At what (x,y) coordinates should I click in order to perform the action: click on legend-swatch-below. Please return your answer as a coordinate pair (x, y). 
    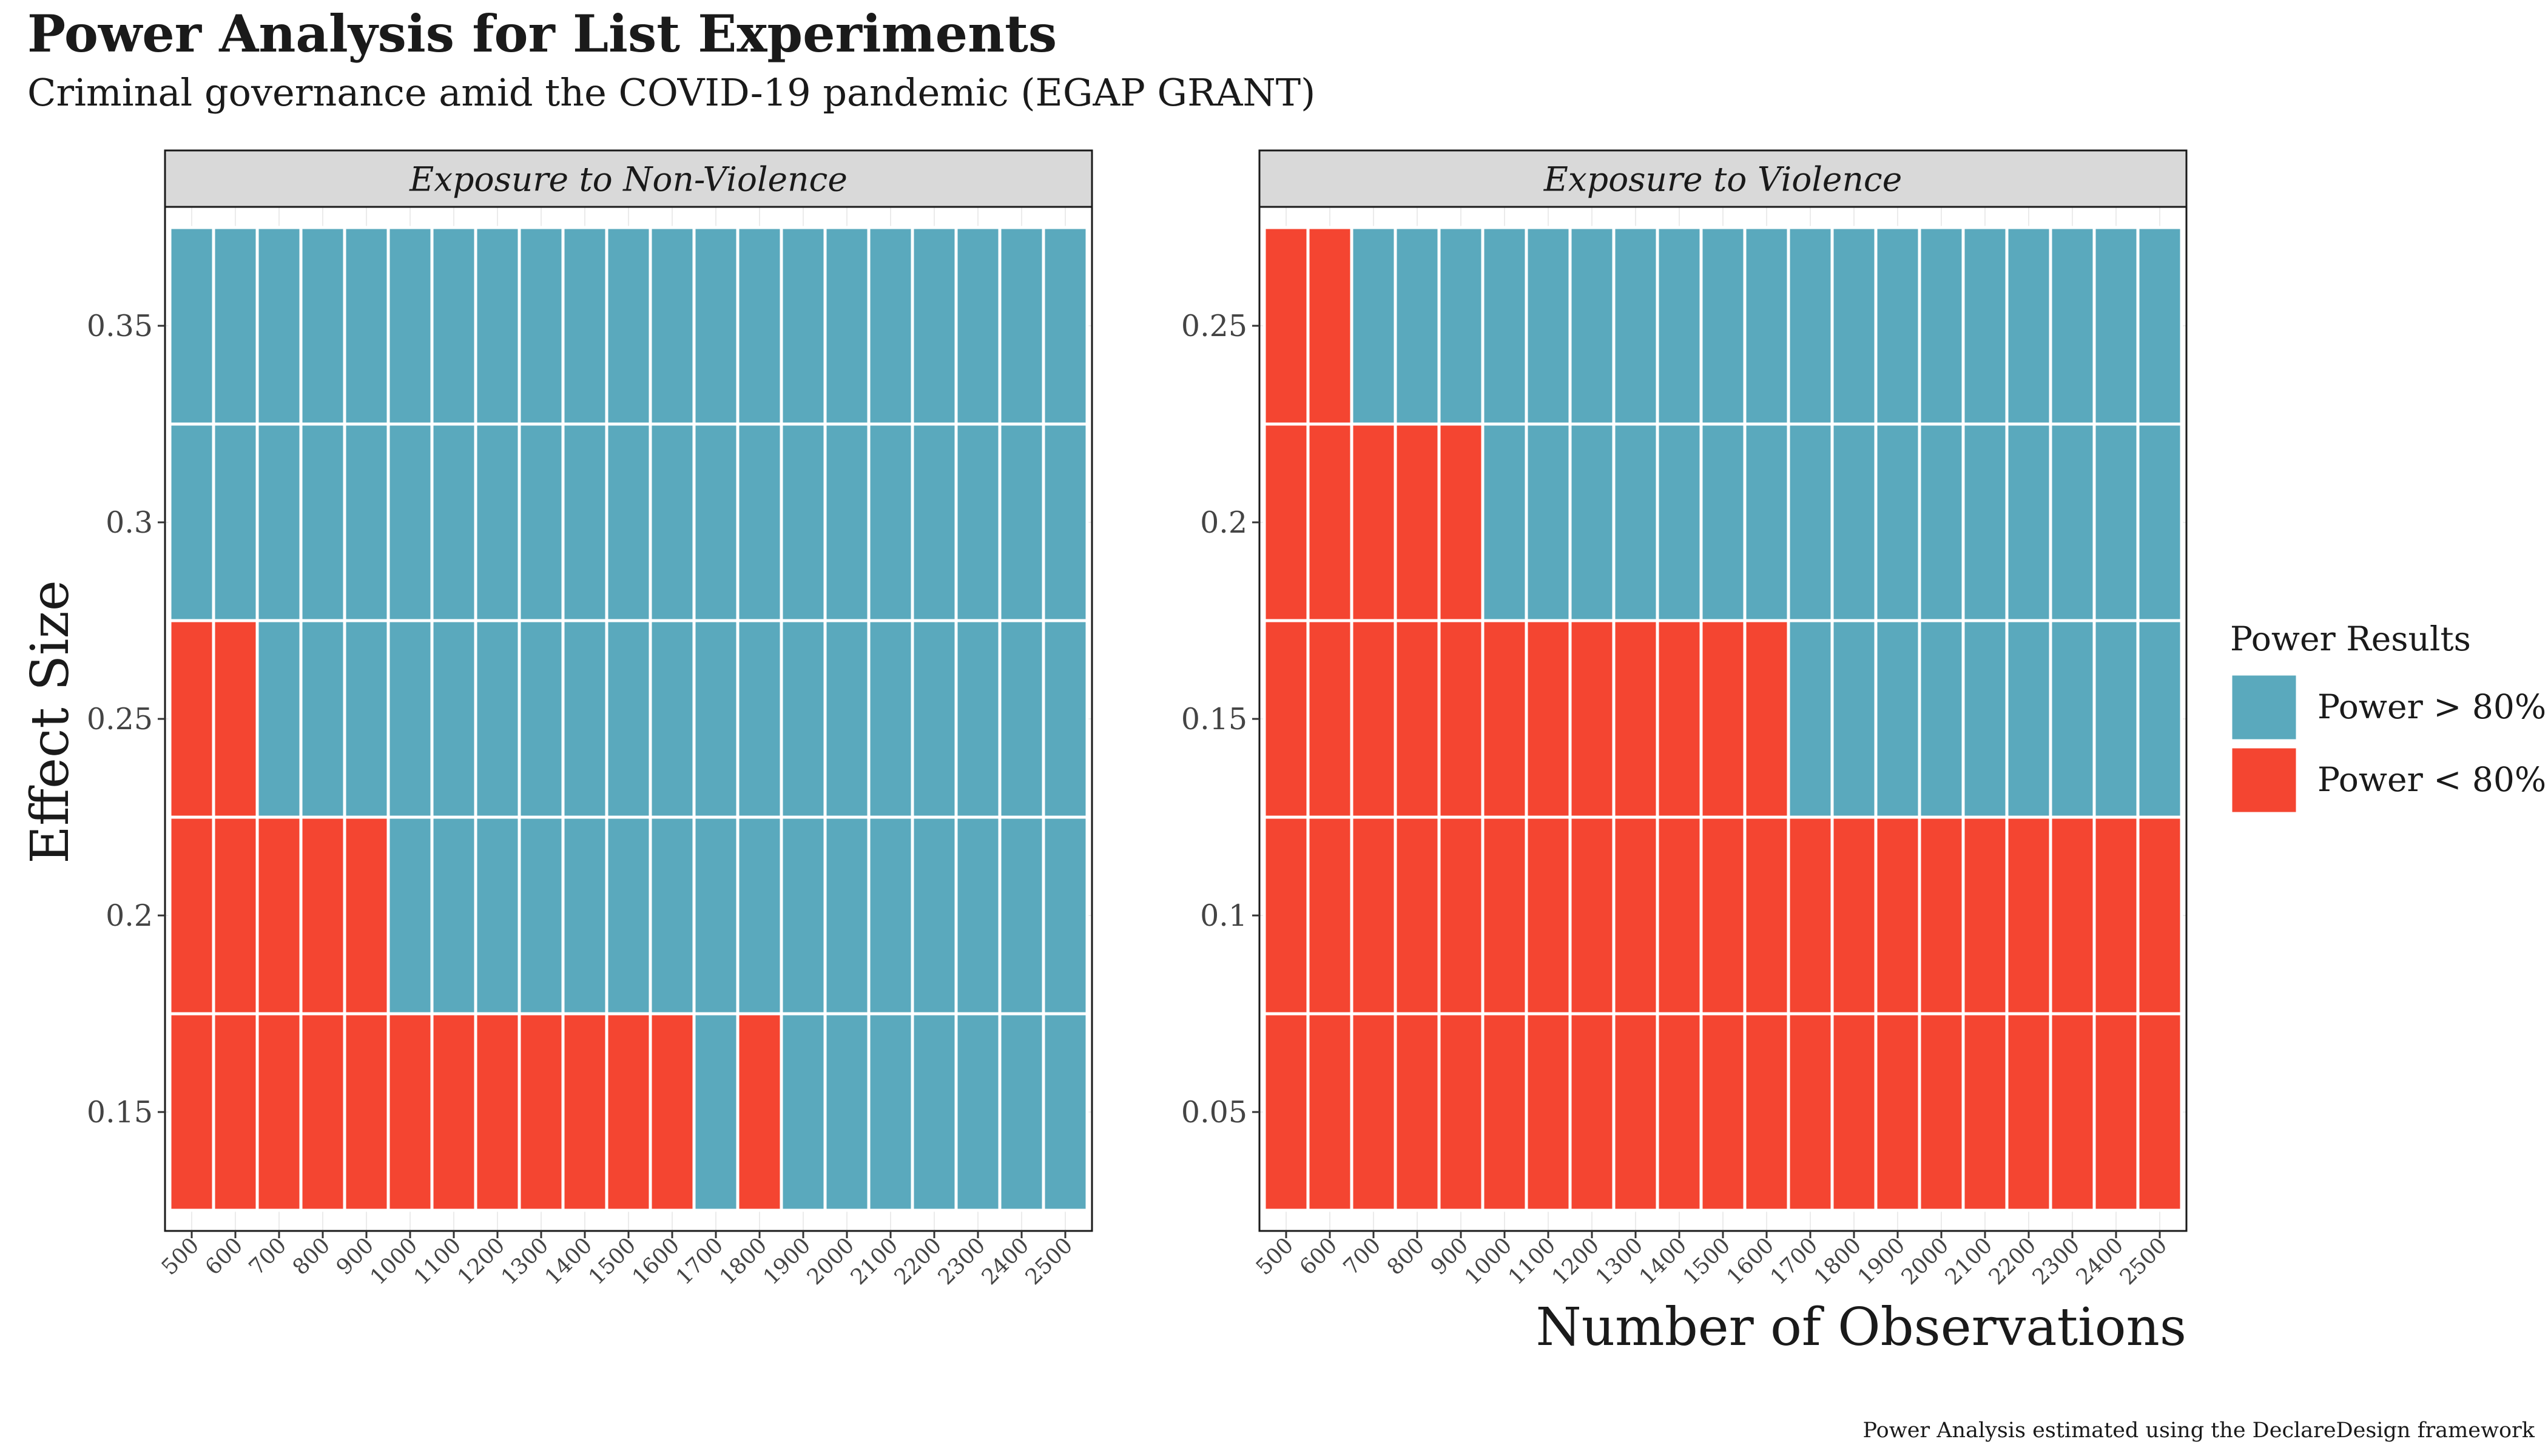
    Looking at the image, I should click on (2264, 780).